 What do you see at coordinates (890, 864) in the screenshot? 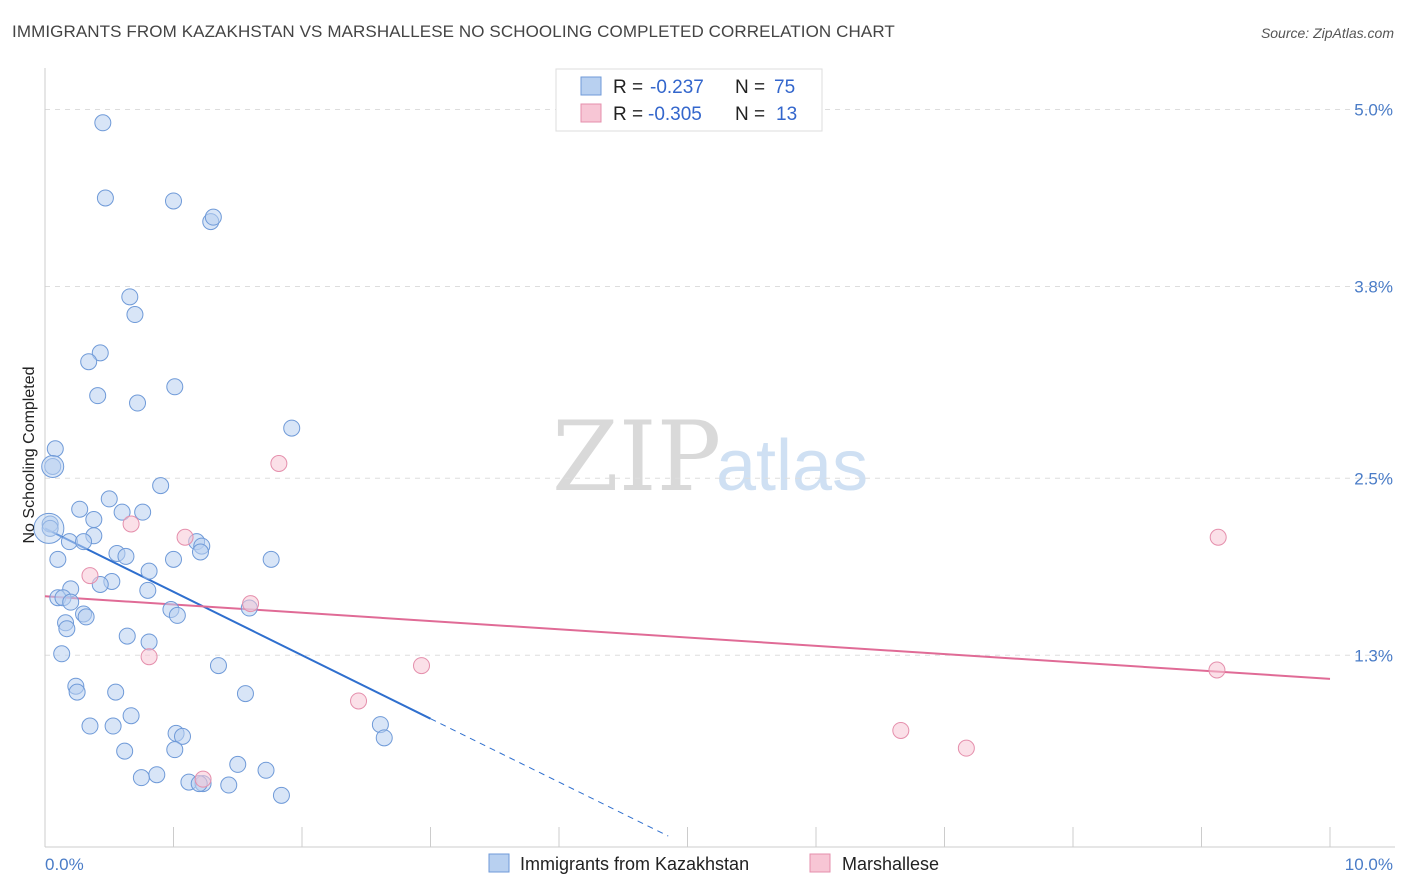
I see `bottom-legend-marshallese: Marshallese` at bounding box center [890, 864].